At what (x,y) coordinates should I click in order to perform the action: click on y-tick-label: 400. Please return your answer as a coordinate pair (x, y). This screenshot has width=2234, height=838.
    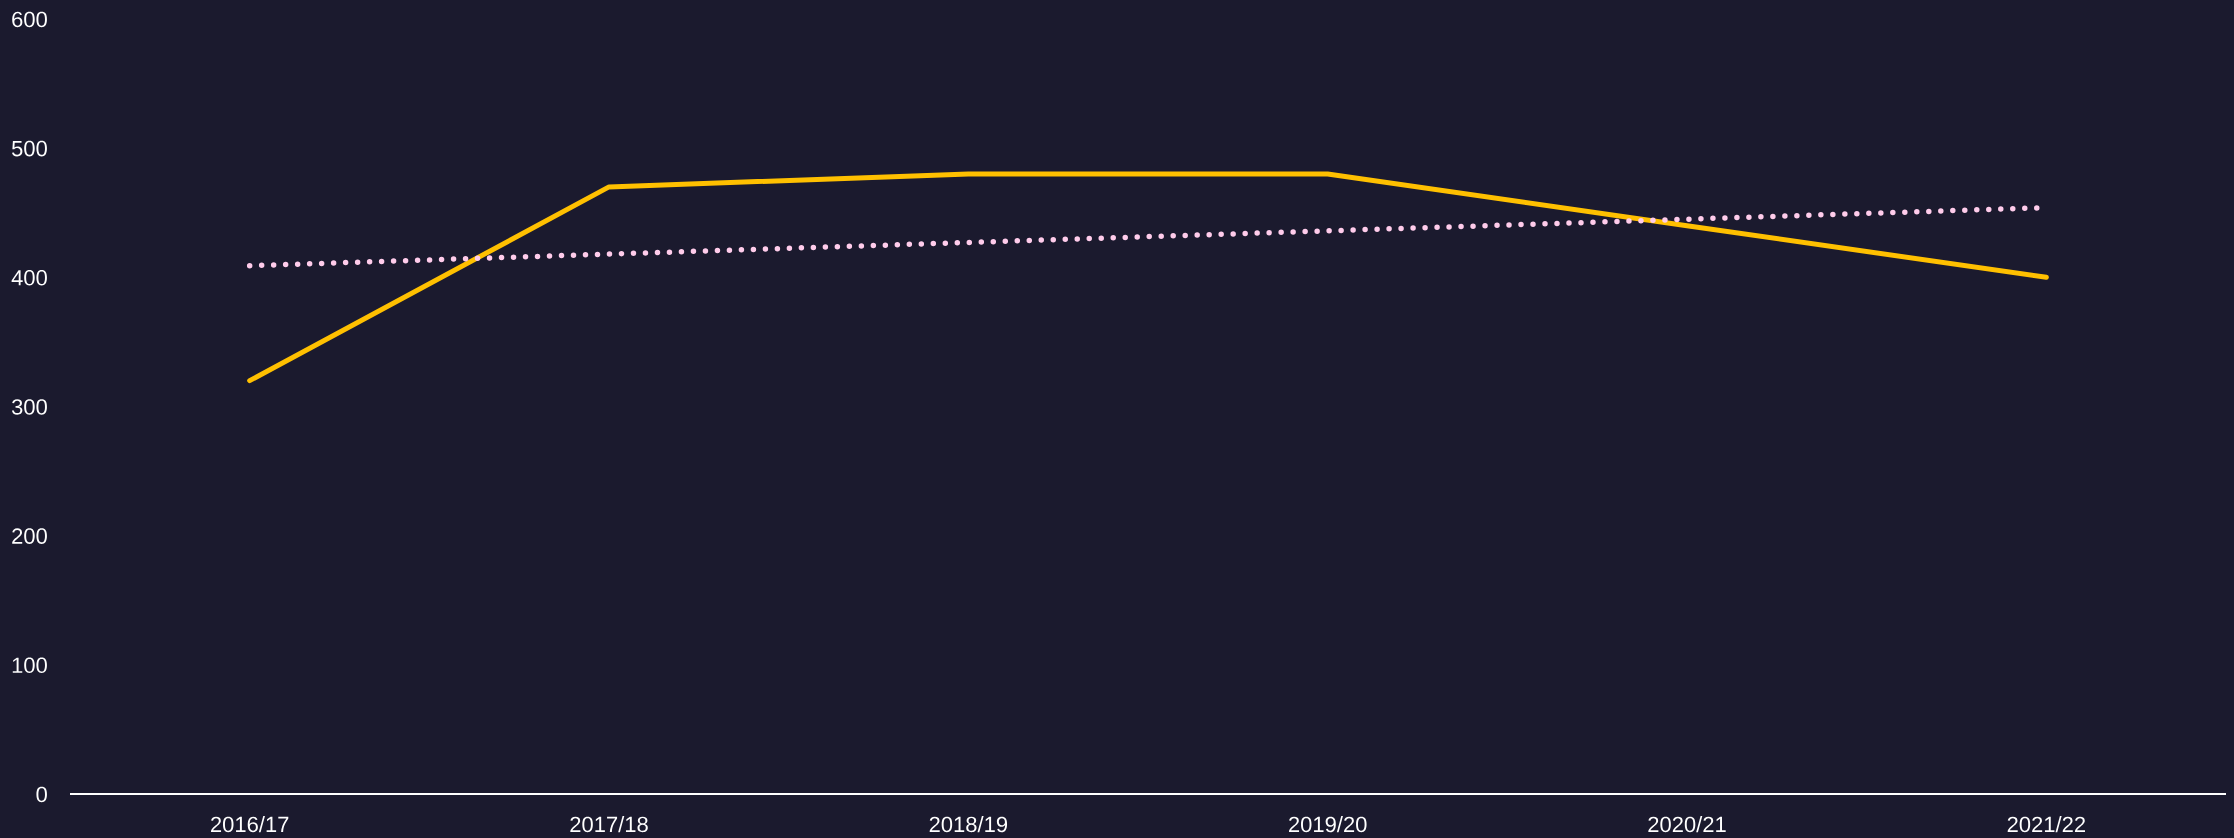
    Looking at the image, I should click on (29, 277).